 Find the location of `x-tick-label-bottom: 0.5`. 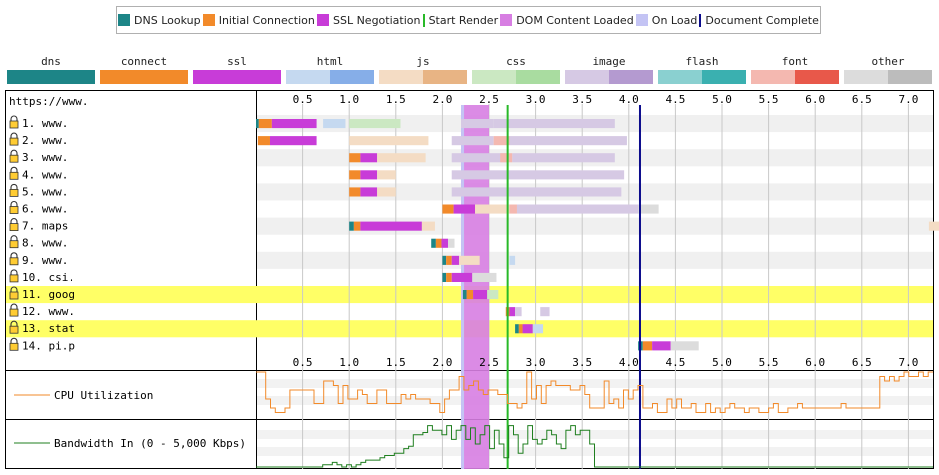

x-tick-label-bottom: 0.5 is located at coordinates (303, 362).